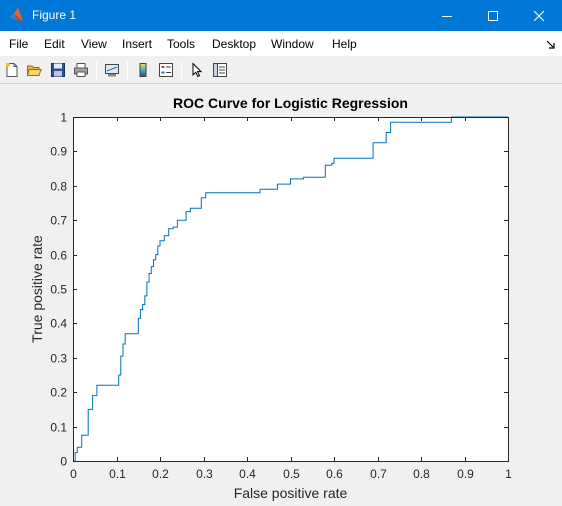 This screenshot has height=506, width=562. Describe the element at coordinates (58, 70) in the screenshot. I see `save-icon` at that location.